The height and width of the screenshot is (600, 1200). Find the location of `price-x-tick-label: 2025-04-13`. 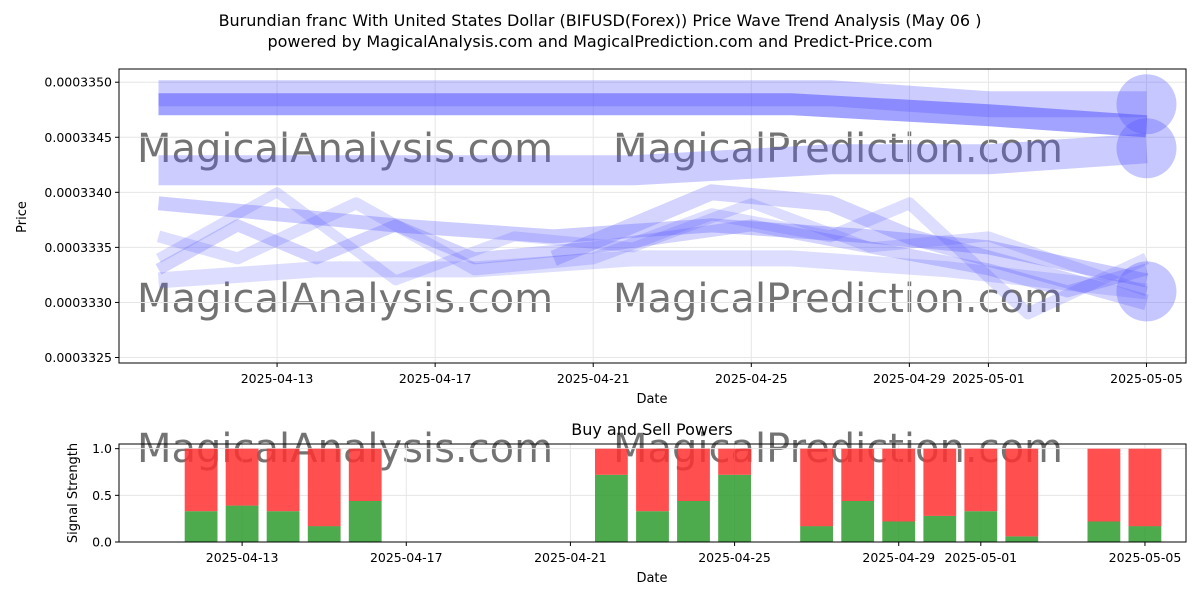

price-x-tick-label: 2025-04-13 is located at coordinates (277, 378).